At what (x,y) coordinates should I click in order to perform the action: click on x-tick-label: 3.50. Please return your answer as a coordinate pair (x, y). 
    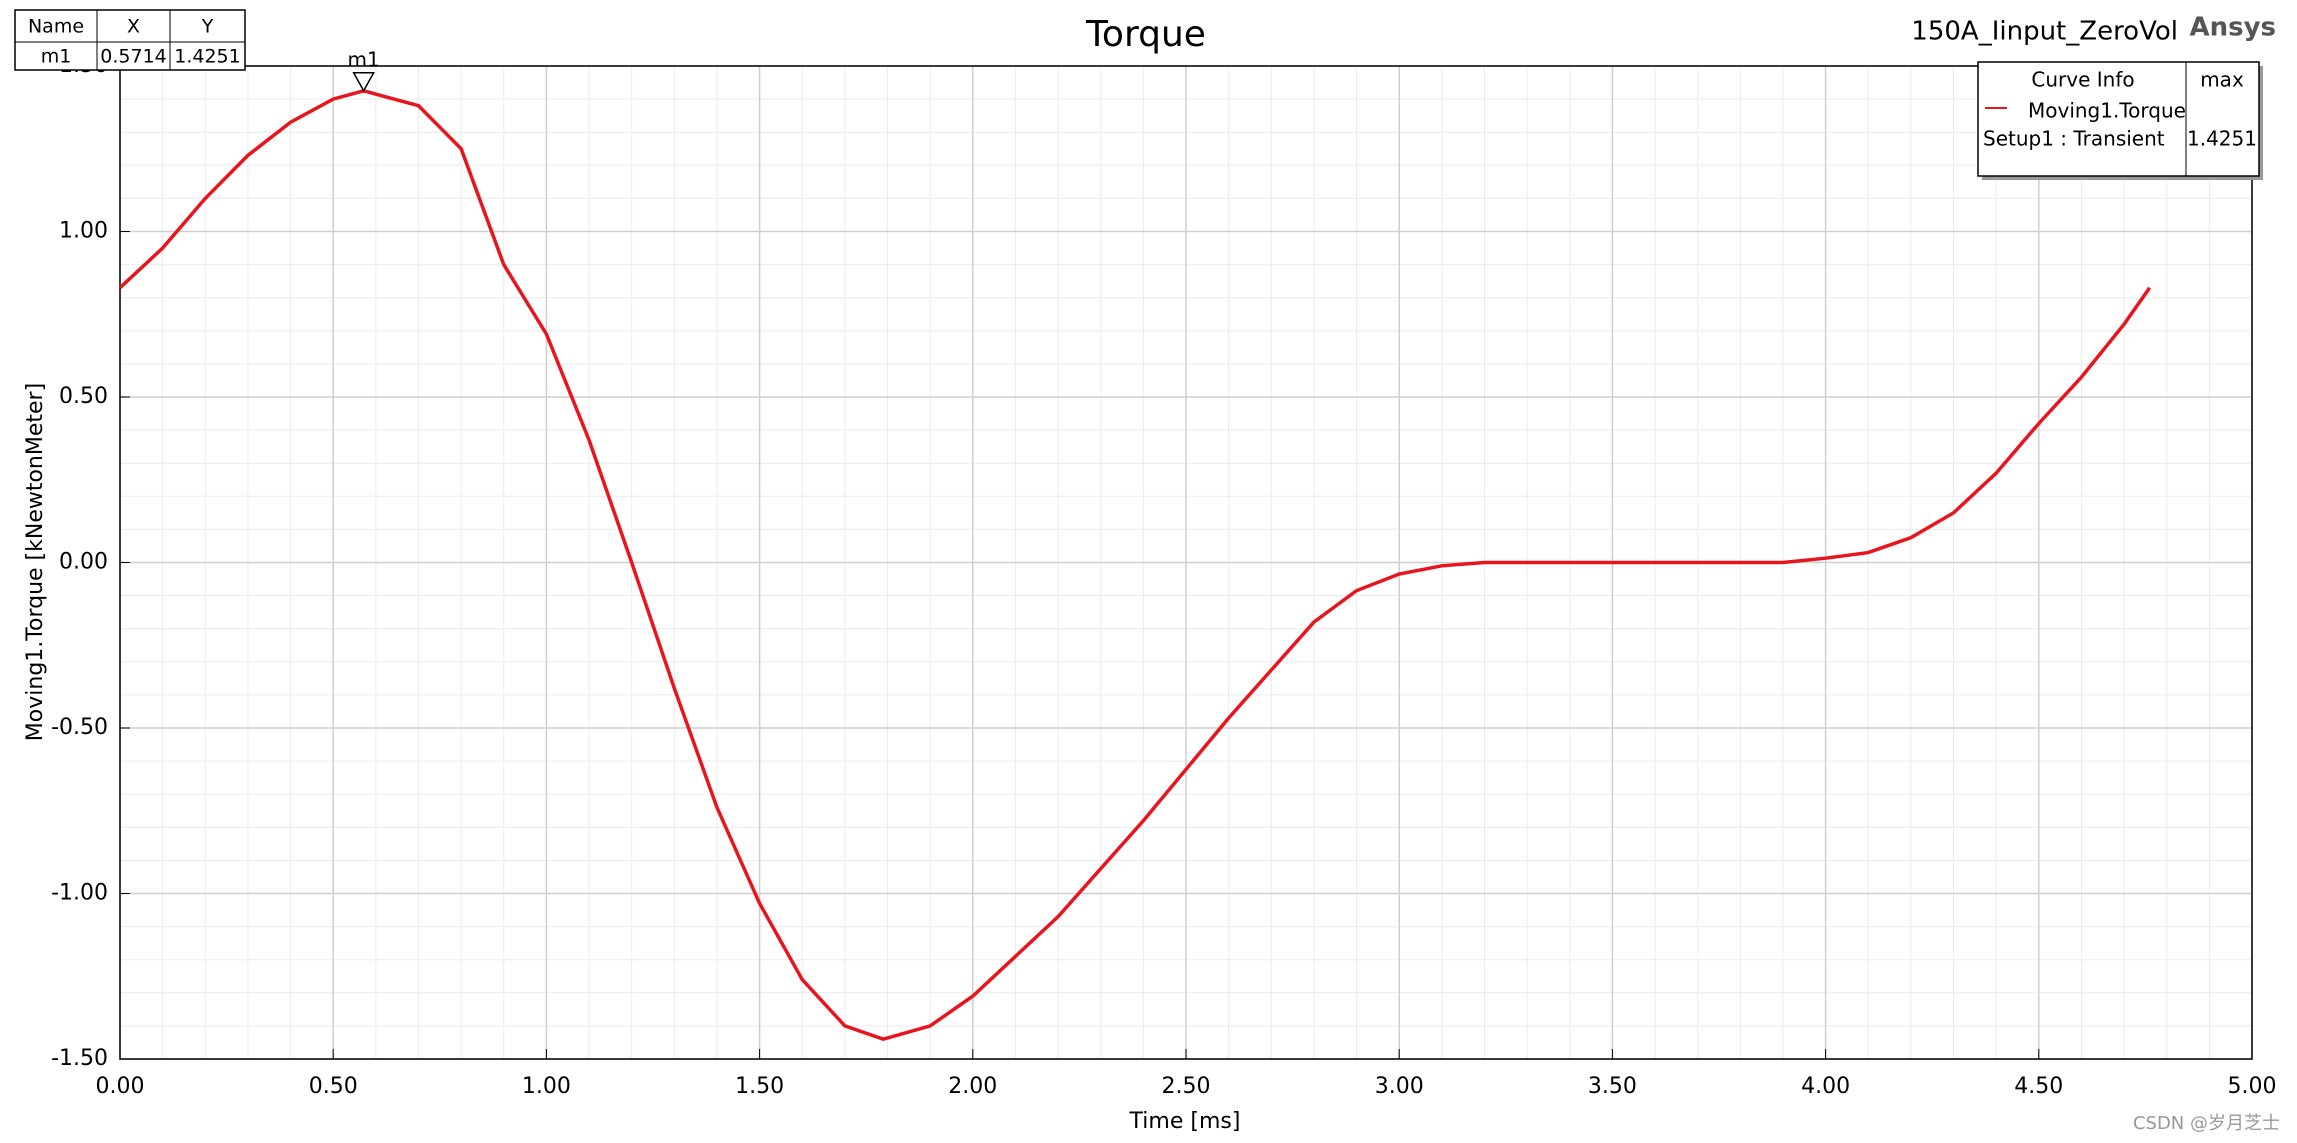
    Looking at the image, I should click on (1612, 1086).